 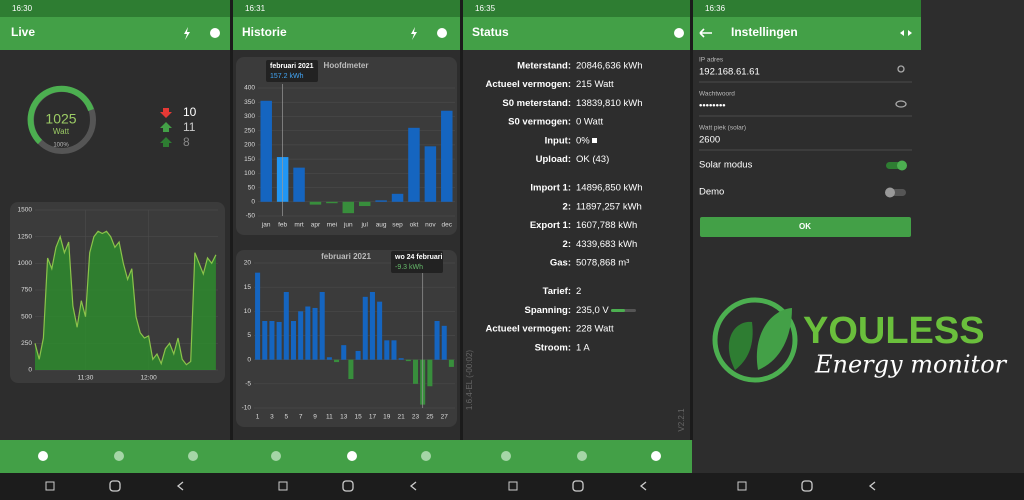 What do you see at coordinates (329, 417) in the screenshot?
I see `x-tick-label: 11` at bounding box center [329, 417].